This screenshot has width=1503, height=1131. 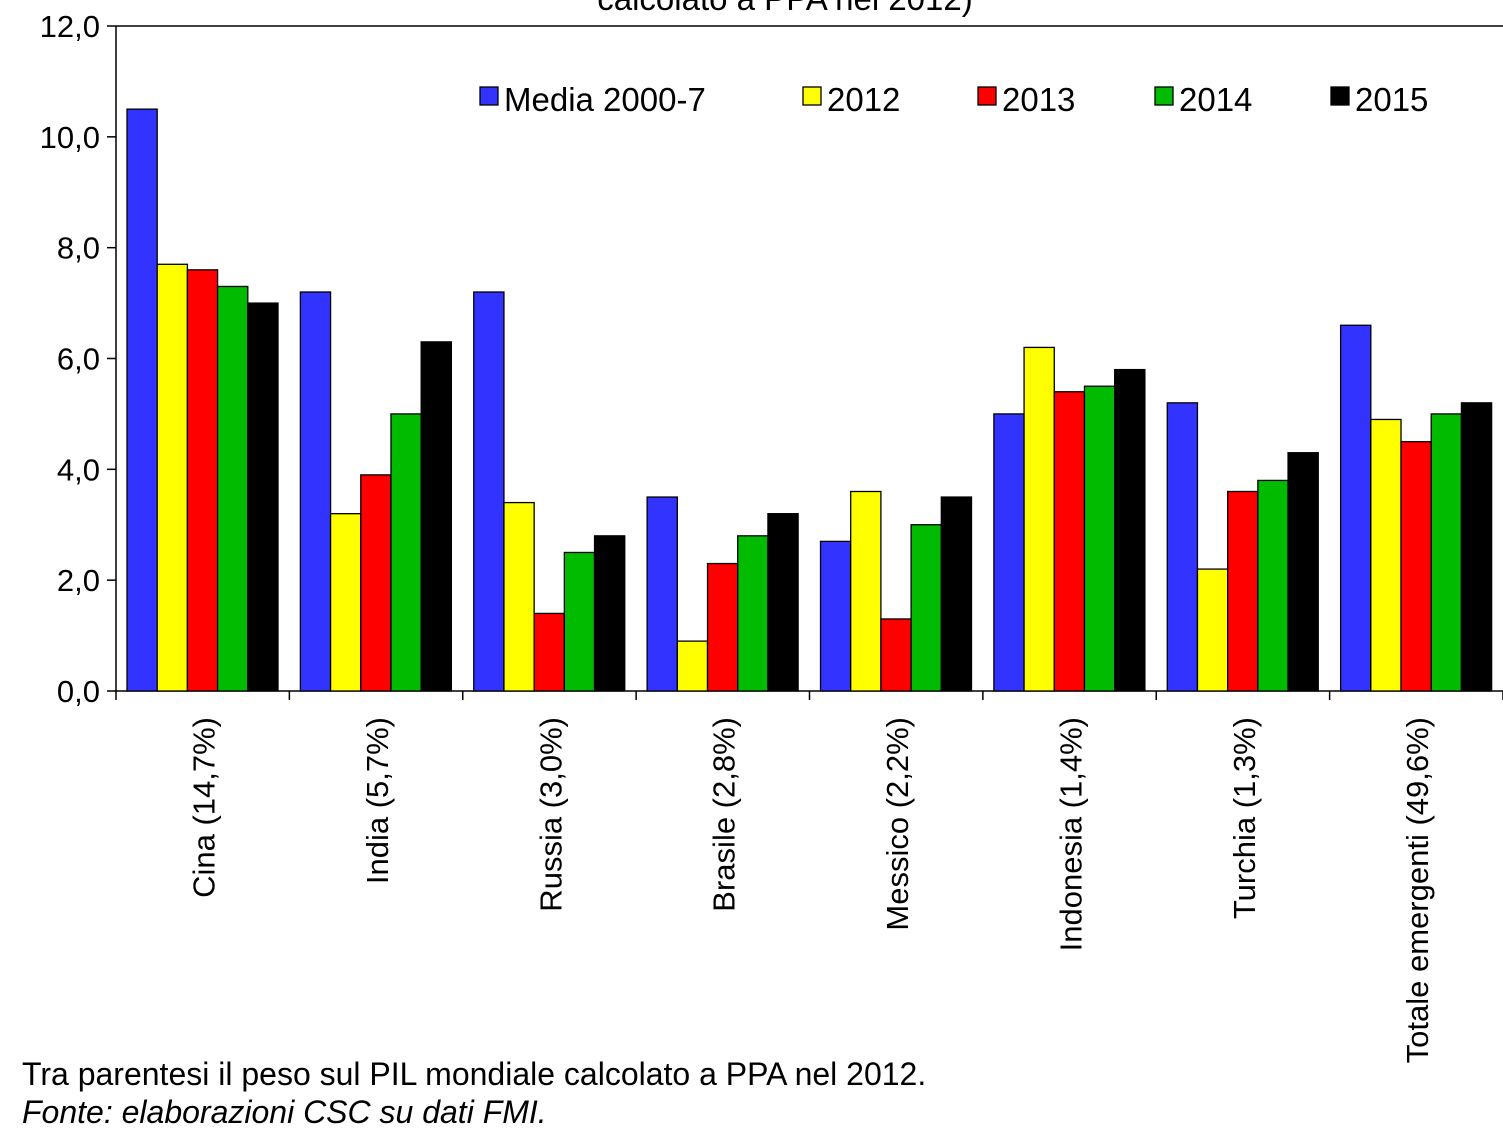 I want to click on y-tick-label: 4,0, so click(x=78, y=469).